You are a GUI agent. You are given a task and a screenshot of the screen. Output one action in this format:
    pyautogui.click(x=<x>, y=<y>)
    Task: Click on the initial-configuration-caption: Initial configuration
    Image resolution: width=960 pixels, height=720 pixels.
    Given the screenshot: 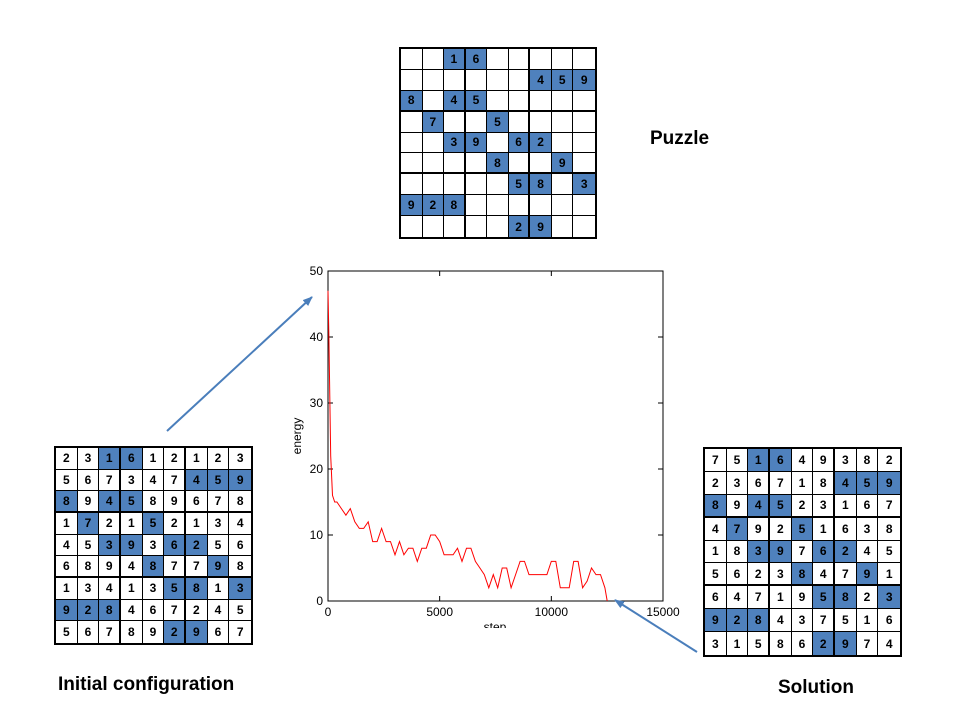 What is the action you would take?
    pyautogui.click(x=146, y=684)
    